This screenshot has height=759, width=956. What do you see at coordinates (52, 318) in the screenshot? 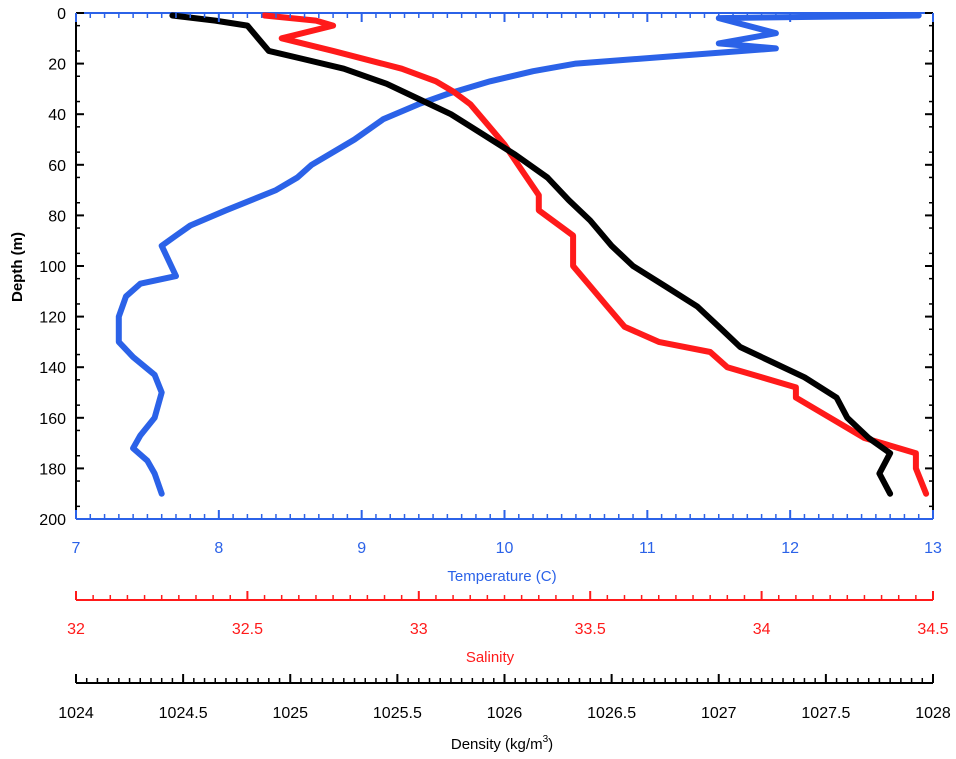
I see `y-tick-label: 120` at bounding box center [52, 318].